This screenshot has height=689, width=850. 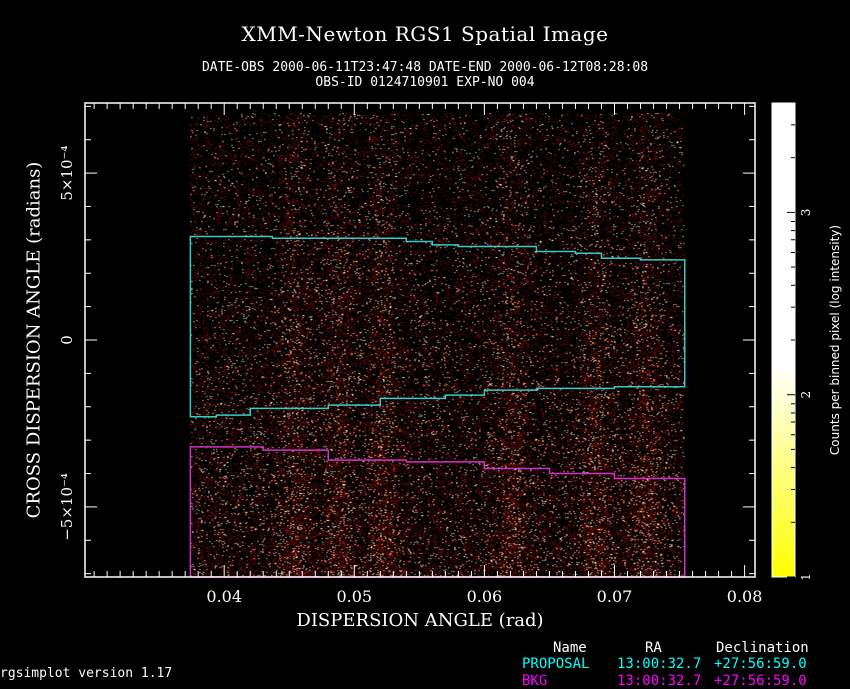 I want to click on x-tick-label: 0.06, so click(x=485, y=596).